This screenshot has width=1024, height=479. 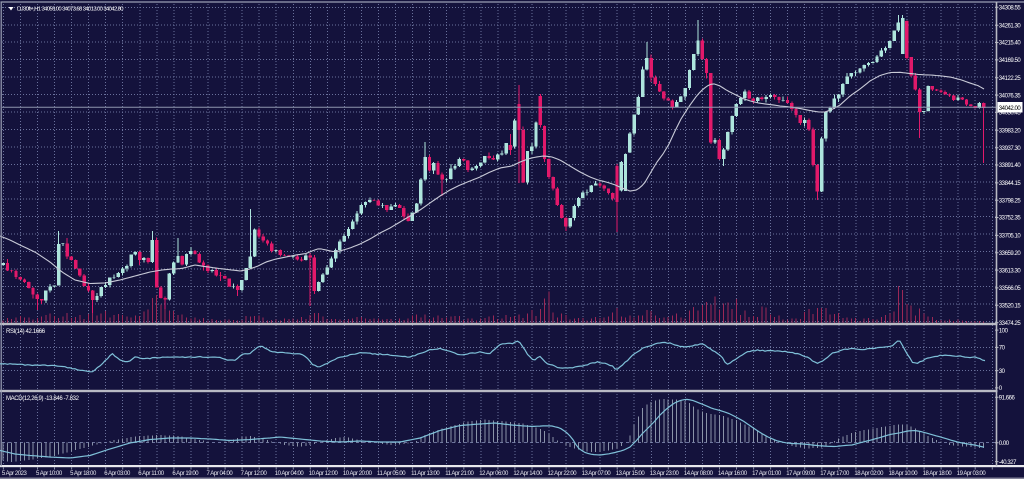 What do you see at coordinates (938, 474) in the screenshot?
I see `svg-text: 18 Apr 18:00` at bounding box center [938, 474].